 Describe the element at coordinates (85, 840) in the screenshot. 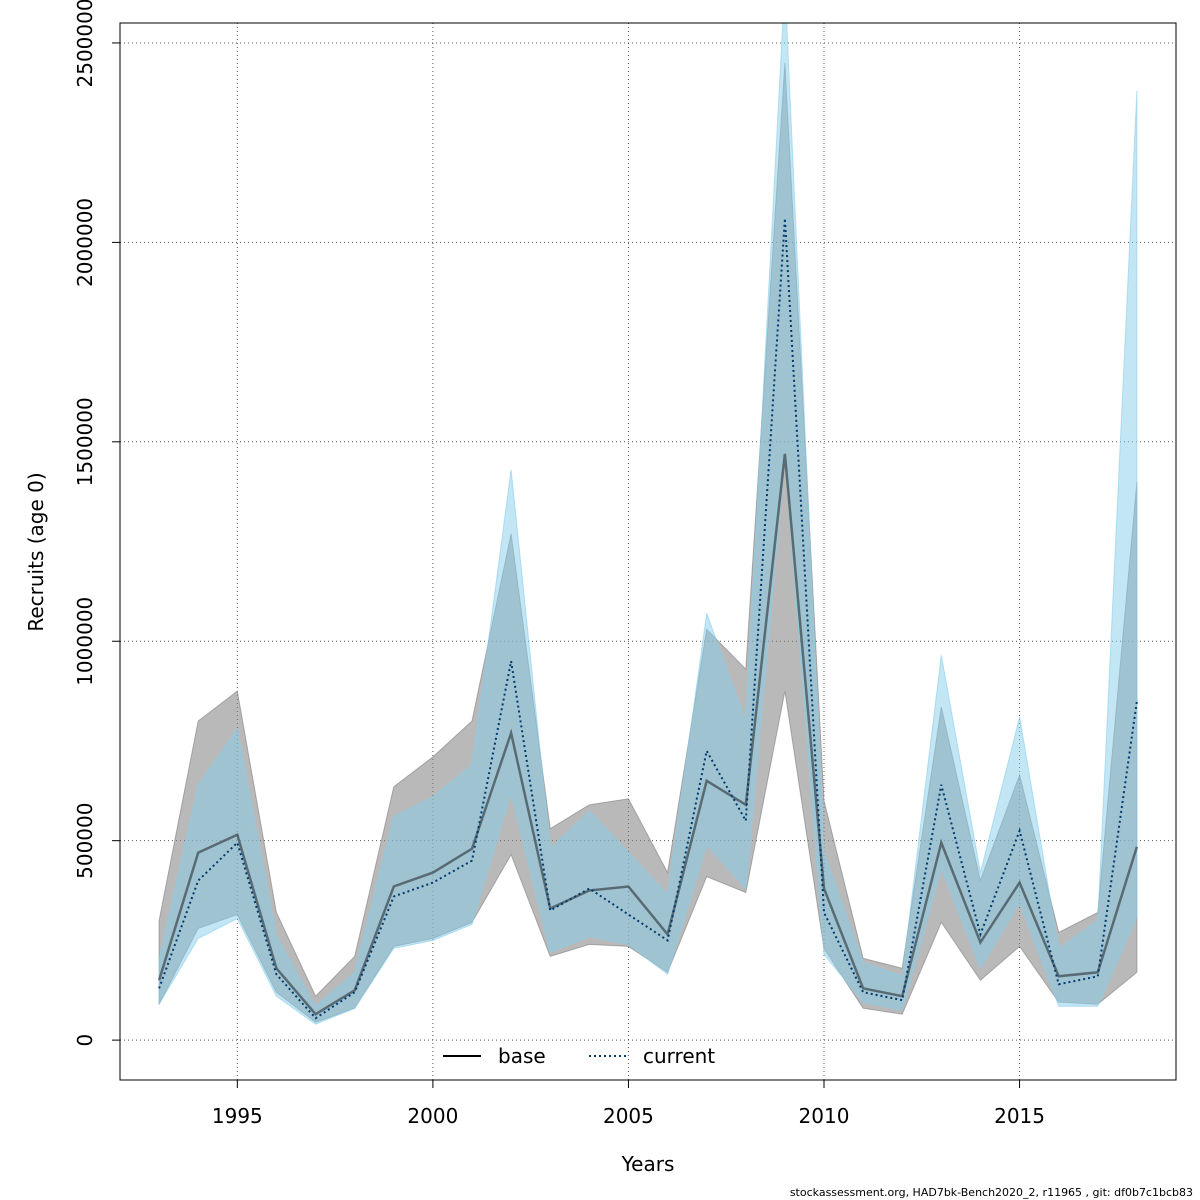

I see `y-tick-label: 500000` at that location.